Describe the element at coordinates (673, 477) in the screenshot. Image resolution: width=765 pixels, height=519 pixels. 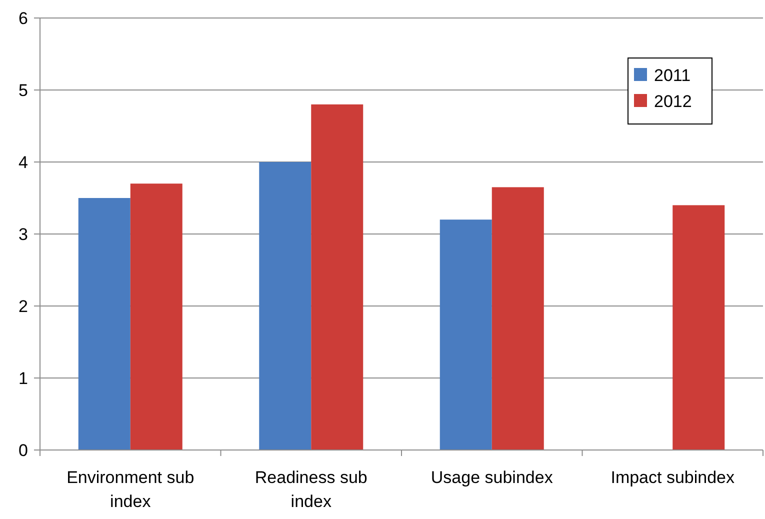
I see `x-tick-label: Impact subindex` at that location.